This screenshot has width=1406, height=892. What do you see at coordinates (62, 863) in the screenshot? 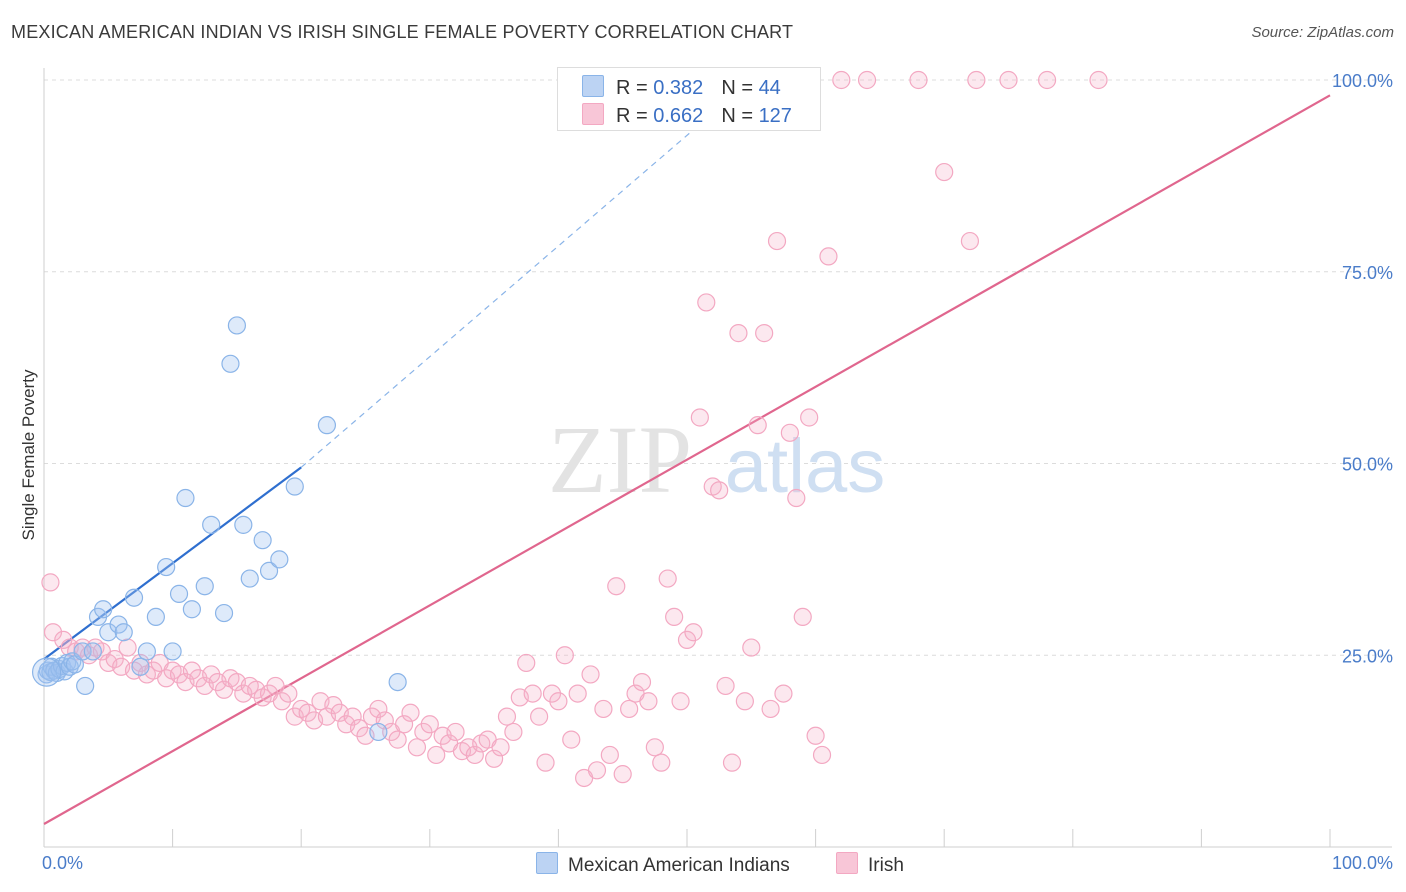
I see `x-tick-label-0: 0.0%` at bounding box center [62, 863].